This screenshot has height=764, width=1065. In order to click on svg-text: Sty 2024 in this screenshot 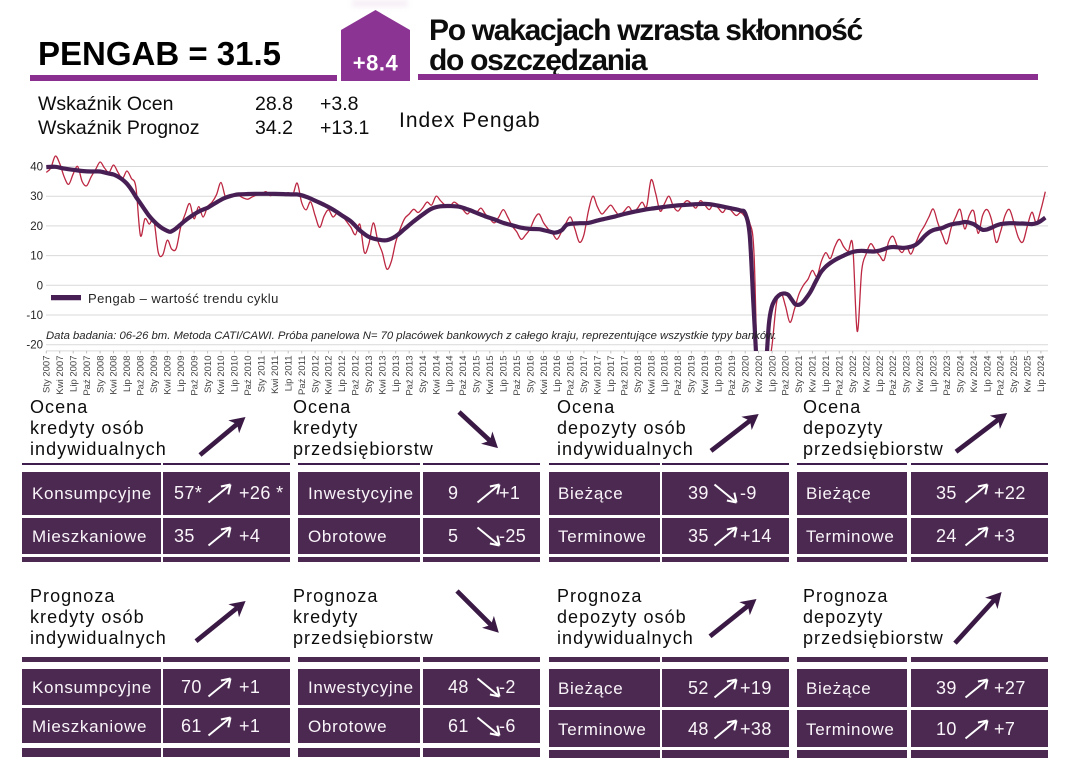, I will do `click(960, 375)`.